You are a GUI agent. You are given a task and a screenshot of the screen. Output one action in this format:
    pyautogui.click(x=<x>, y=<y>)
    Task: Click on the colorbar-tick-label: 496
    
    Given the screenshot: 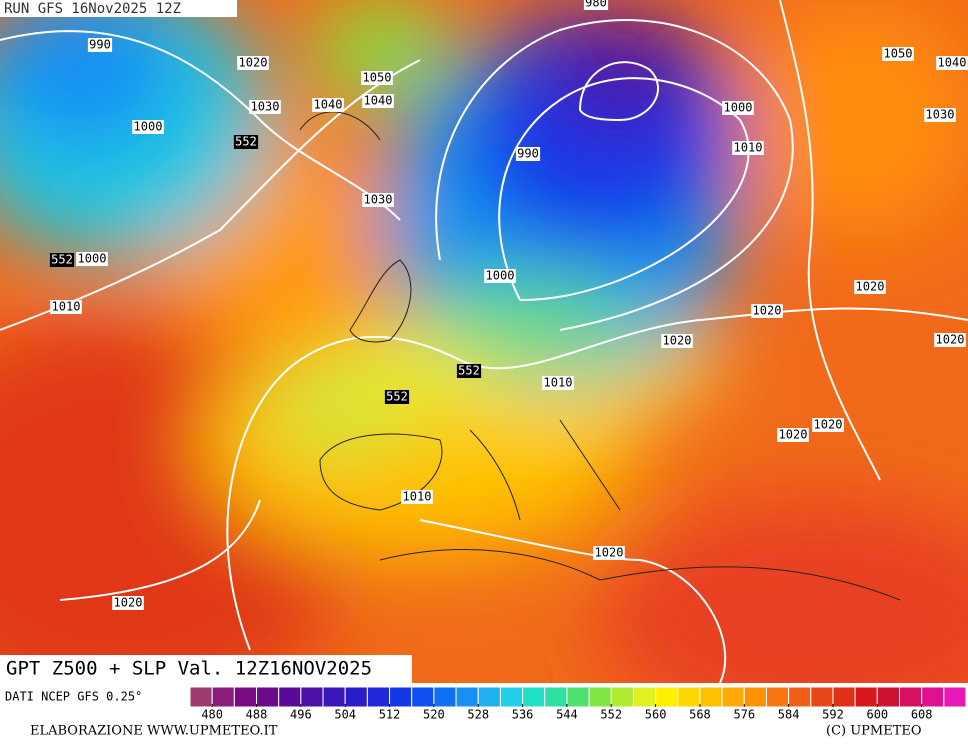 What is the action you would take?
    pyautogui.click(x=301, y=715)
    